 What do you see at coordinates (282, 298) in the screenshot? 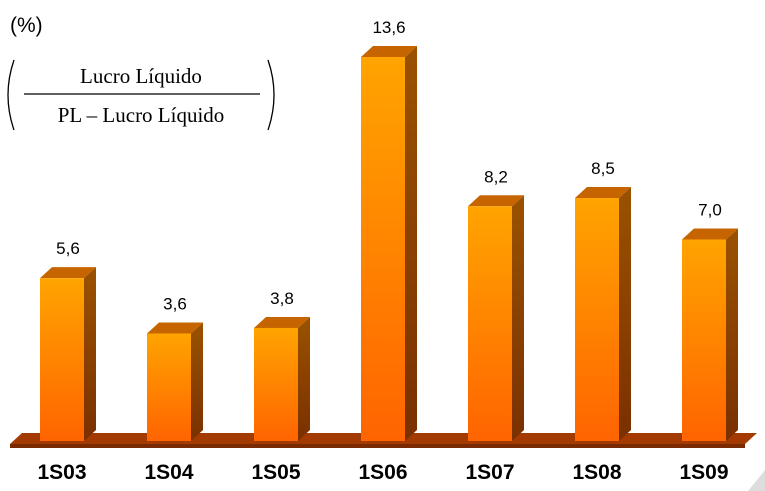
I see `value-label: 3,8` at bounding box center [282, 298].